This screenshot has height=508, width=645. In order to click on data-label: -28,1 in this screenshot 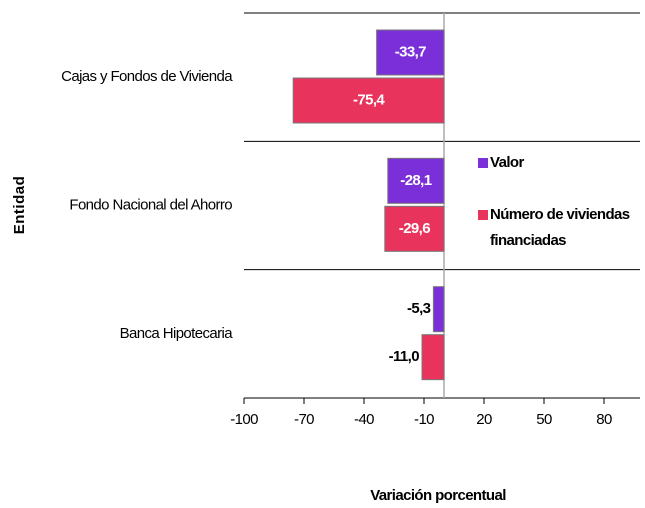, I will do `click(415, 180)`.